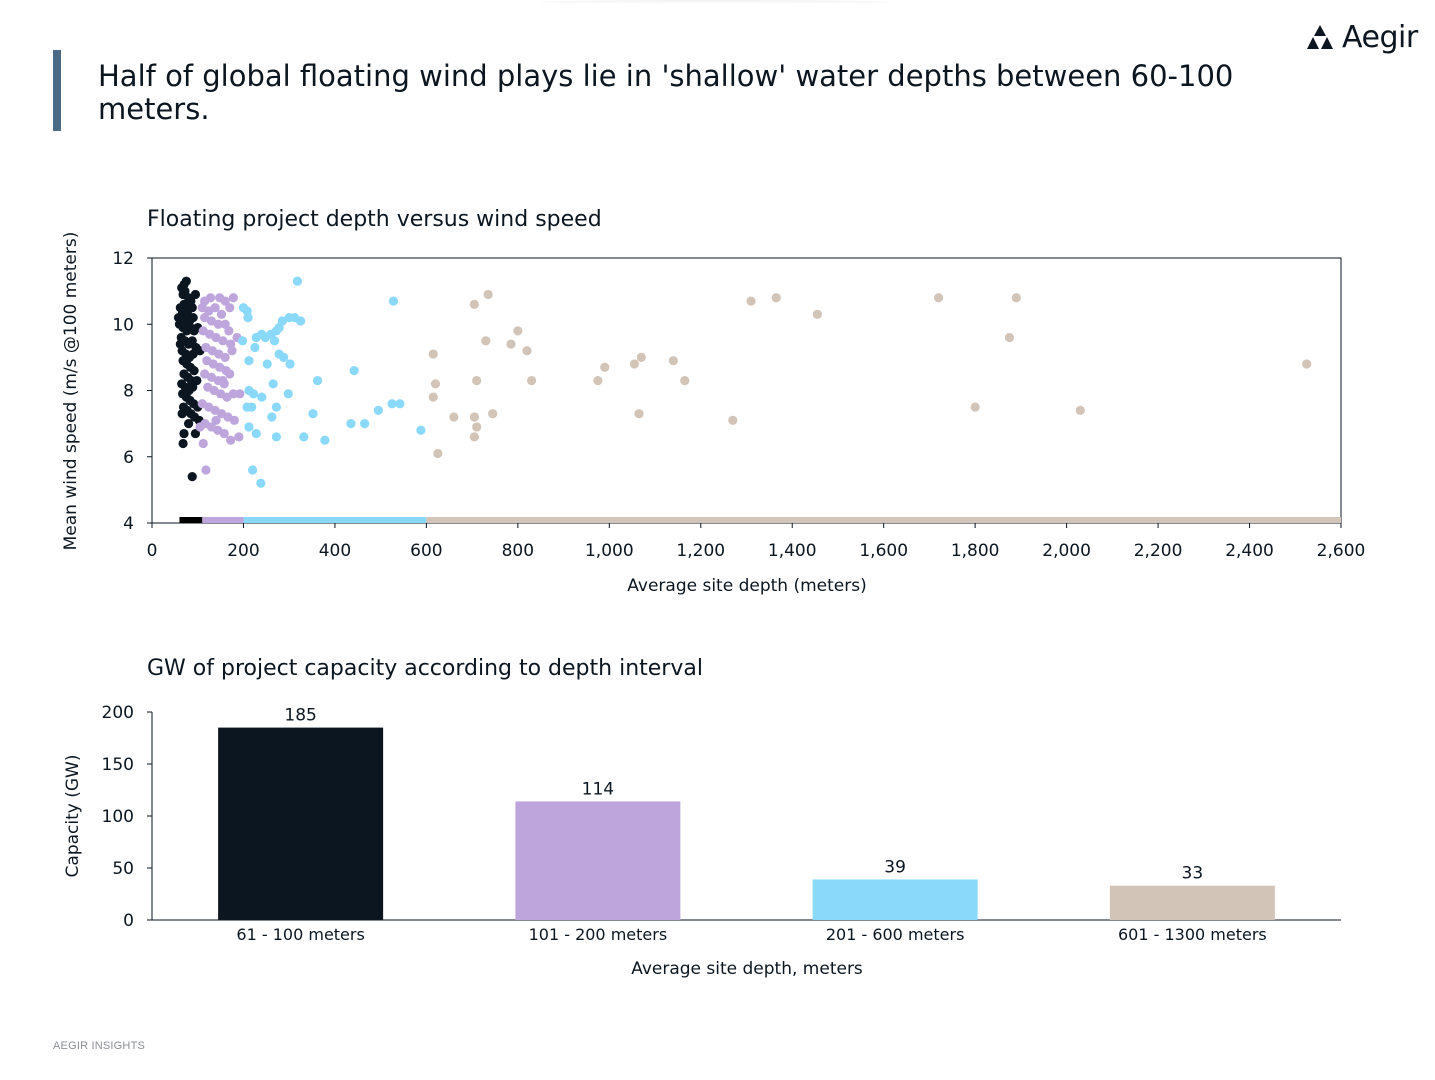 This screenshot has width=1435, height=1080. What do you see at coordinates (128, 921) in the screenshot?
I see `y-tick-label: 0` at bounding box center [128, 921].